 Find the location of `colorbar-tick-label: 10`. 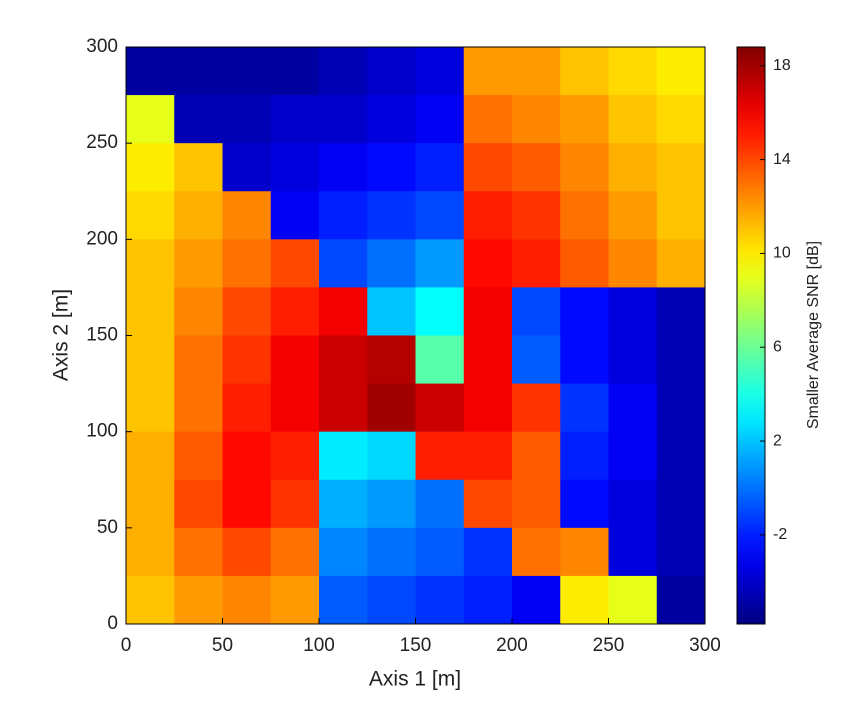

colorbar-tick-label: 10 is located at coordinates (782, 253).